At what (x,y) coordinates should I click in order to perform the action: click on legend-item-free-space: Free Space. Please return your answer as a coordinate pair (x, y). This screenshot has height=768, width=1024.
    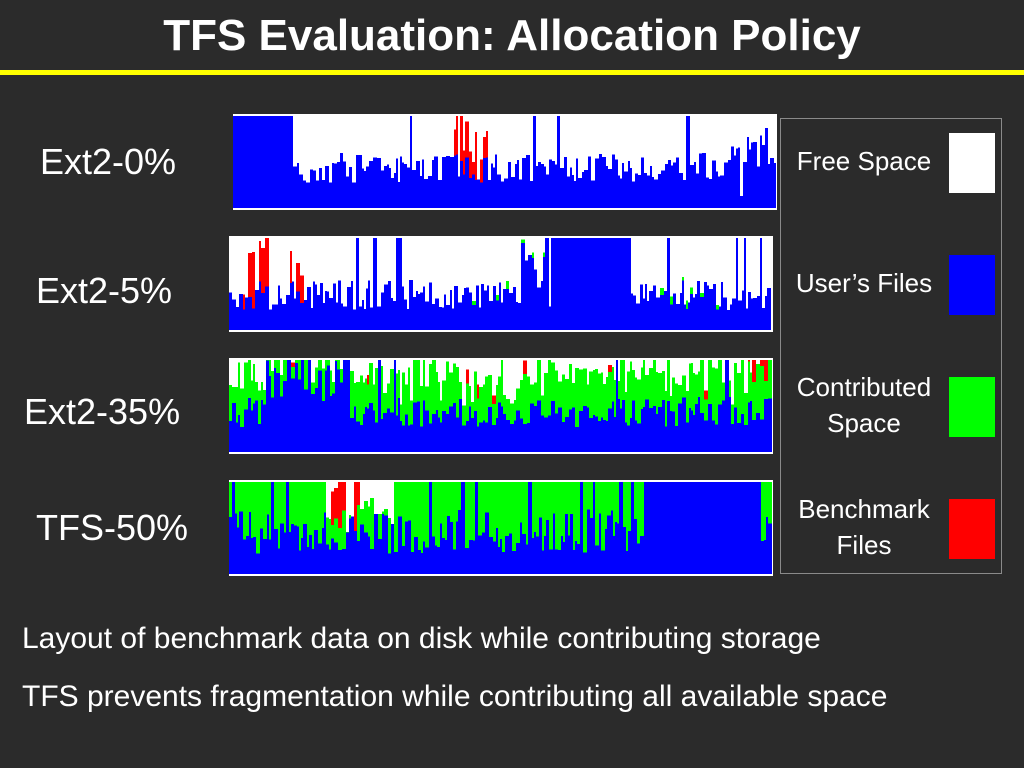
    Looking at the image, I should click on (891, 168).